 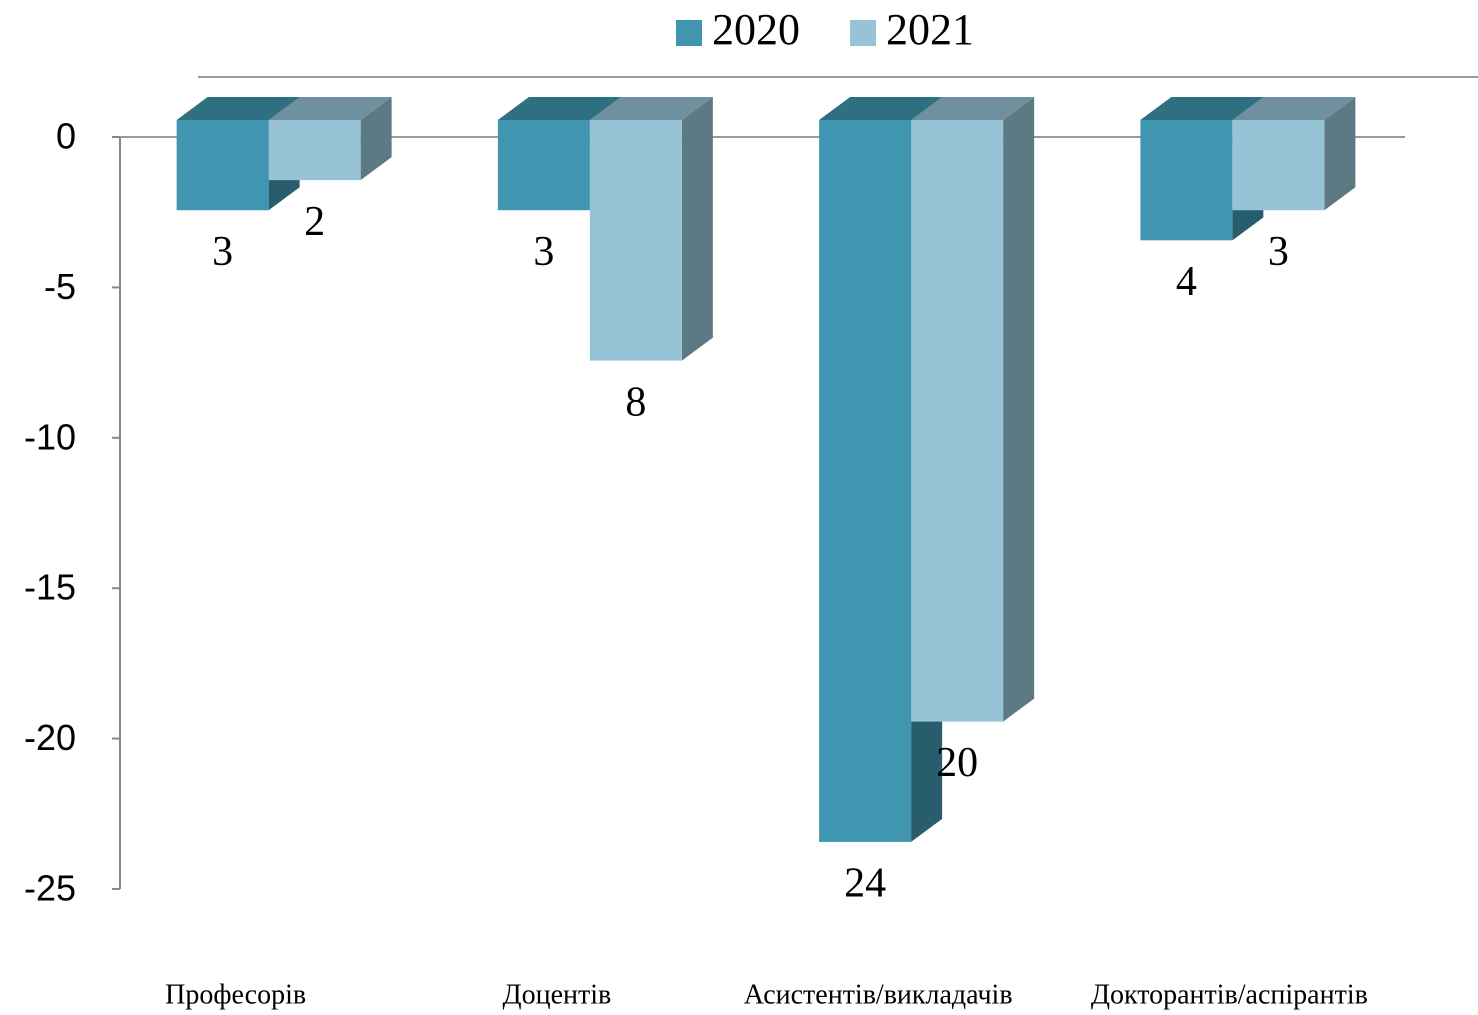 What do you see at coordinates (1229, 994) in the screenshot?
I see `x-tick-label: Докторантів/аспірантів` at bounding box center [1229, 994].